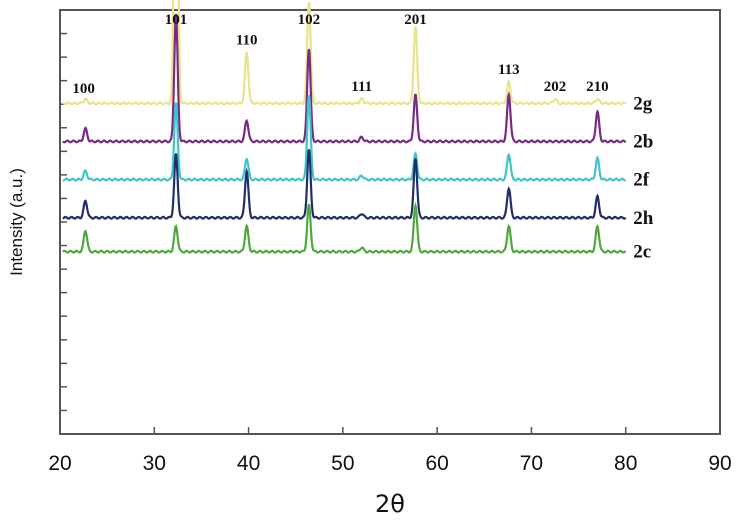  Describe the element at coordinates (643, 103) in the screenshot. I see `series-label-2g: 2g` at that location.